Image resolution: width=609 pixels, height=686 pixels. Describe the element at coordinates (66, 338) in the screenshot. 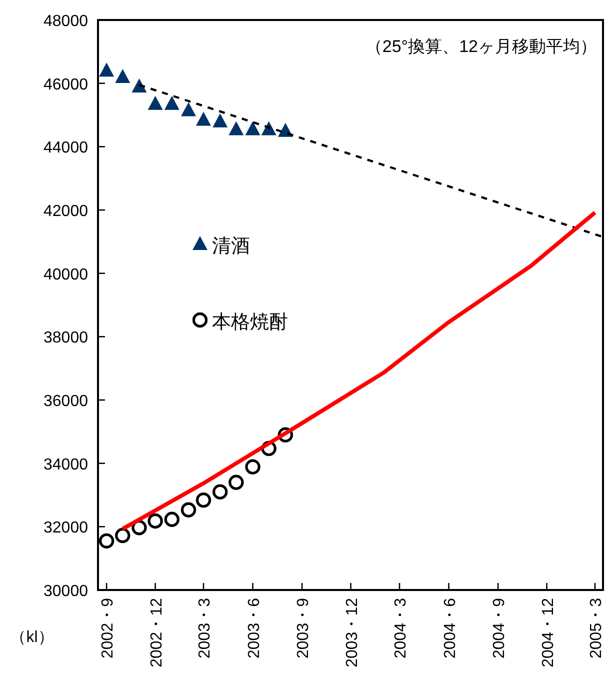

I see `y-tick-label: 38000` at that location.